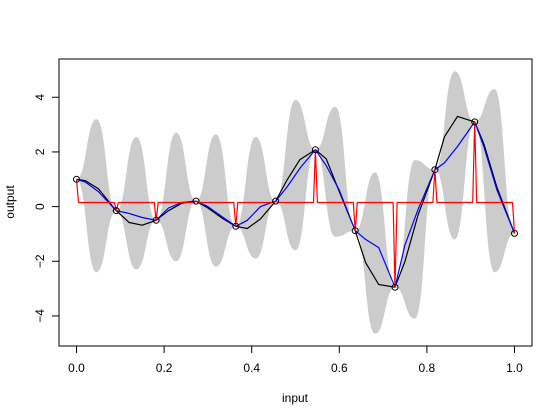 The width and height of the screenshot is (560, 420). What do you see at coordinates (295, 360) in the screenshot?
I see `x-axis: 0.0 0.2 0.4 0.6 0.8 1.0` at bounding box center [295, 360].